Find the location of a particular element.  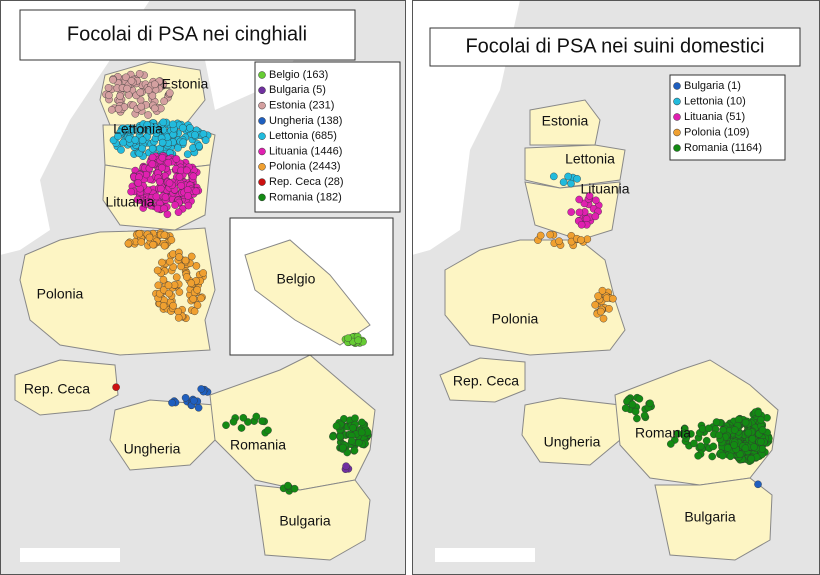

legend-label: Lettonia (685) is located at coordinates (303, 136).